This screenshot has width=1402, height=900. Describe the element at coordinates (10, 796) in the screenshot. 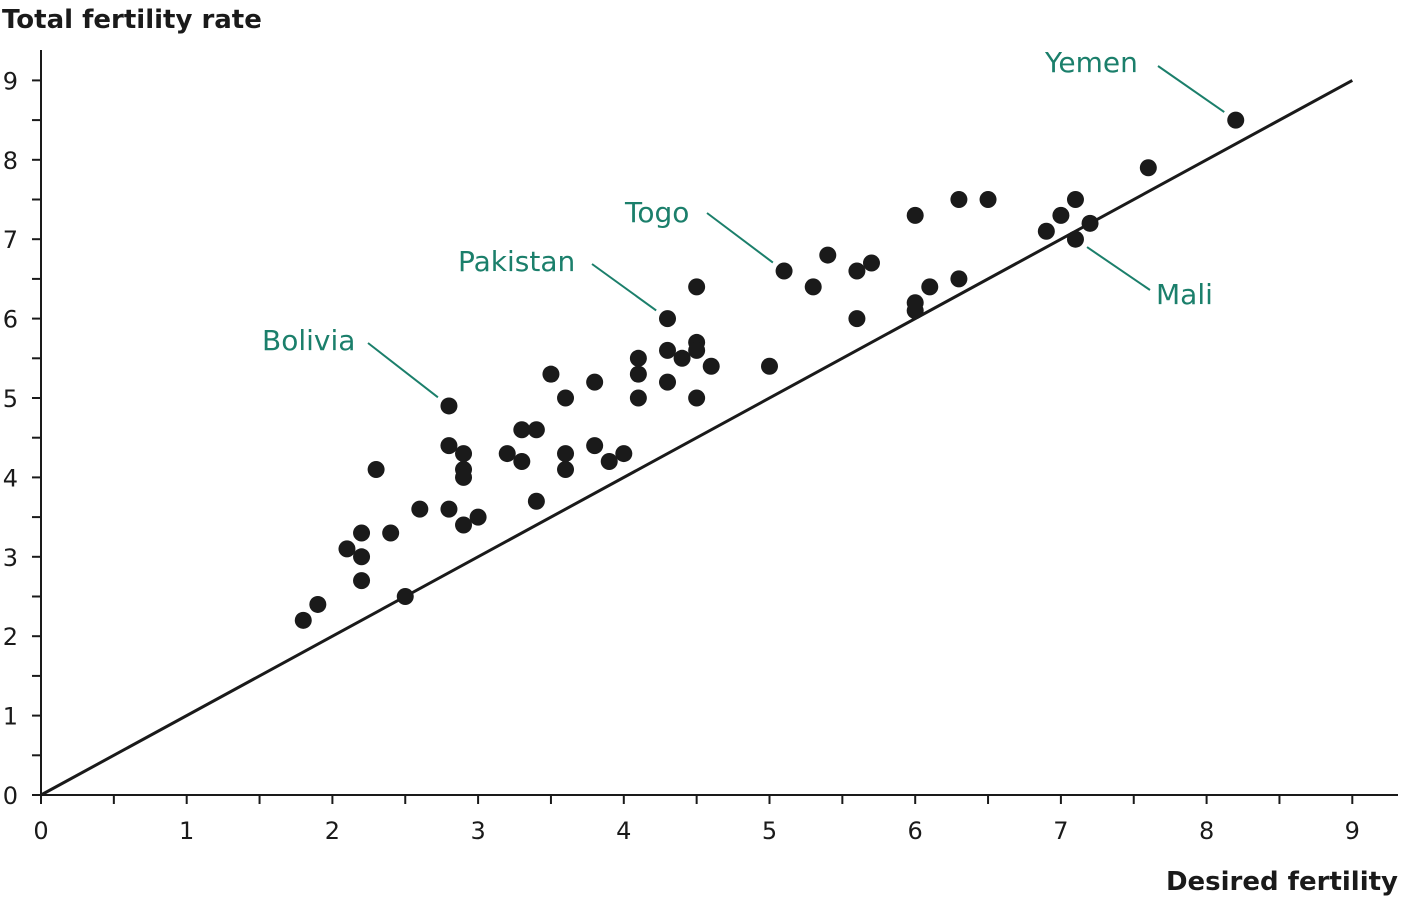

I see `y-tick-label: 0` at that location.